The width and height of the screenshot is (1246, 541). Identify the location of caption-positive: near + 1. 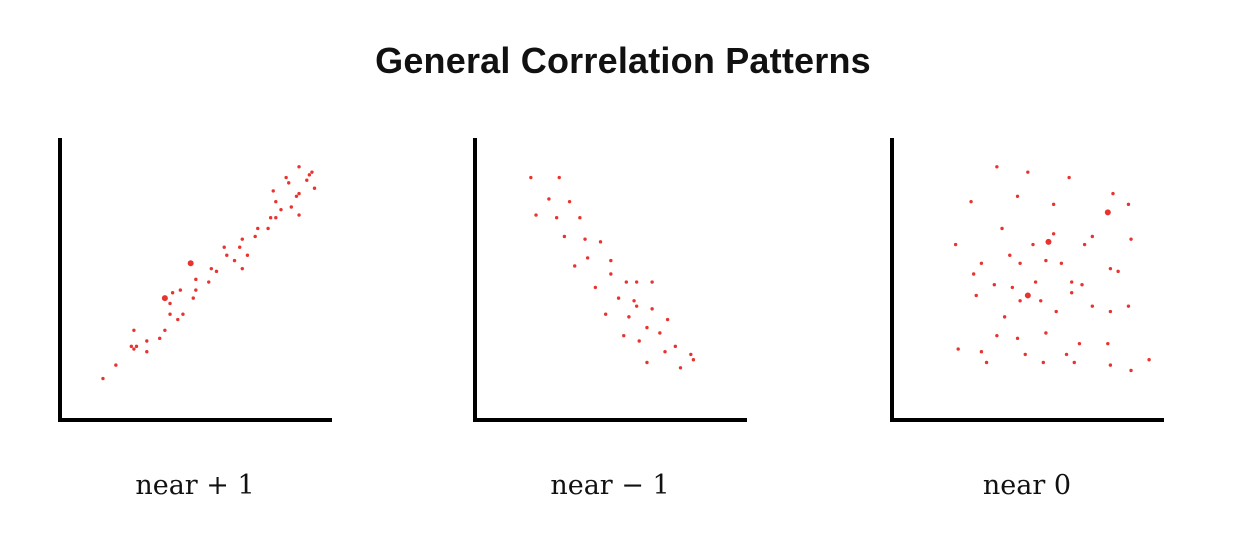
(195, 485).